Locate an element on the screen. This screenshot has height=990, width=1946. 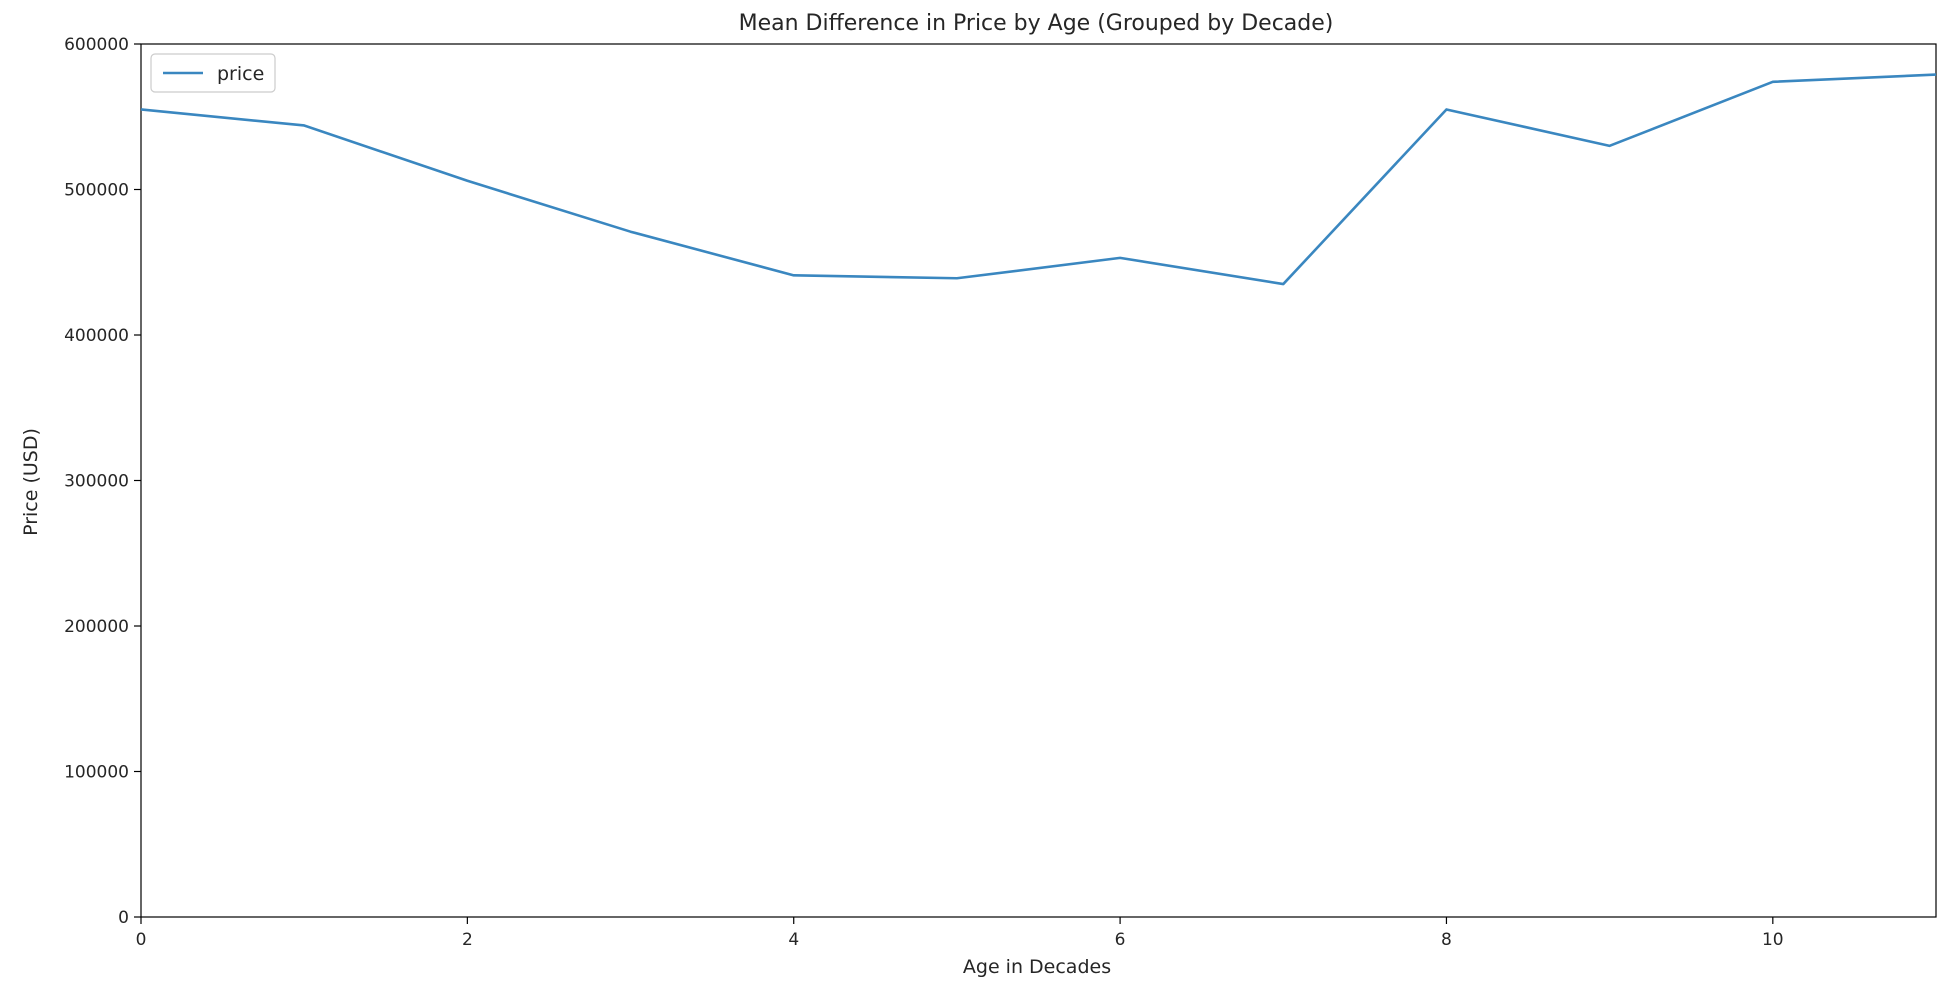
x-tick-label: 0 is located at coordinates (141, 940).